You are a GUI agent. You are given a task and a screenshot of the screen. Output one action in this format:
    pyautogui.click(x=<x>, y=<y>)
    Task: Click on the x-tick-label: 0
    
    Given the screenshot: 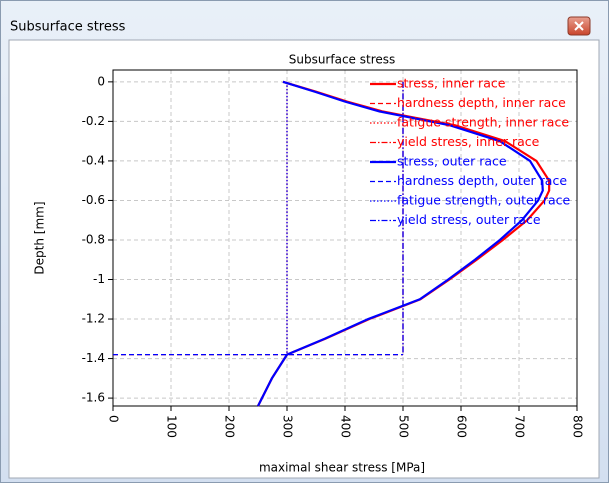 What is the action you would take?
    pyautogui.click(x=114, y=419)
    